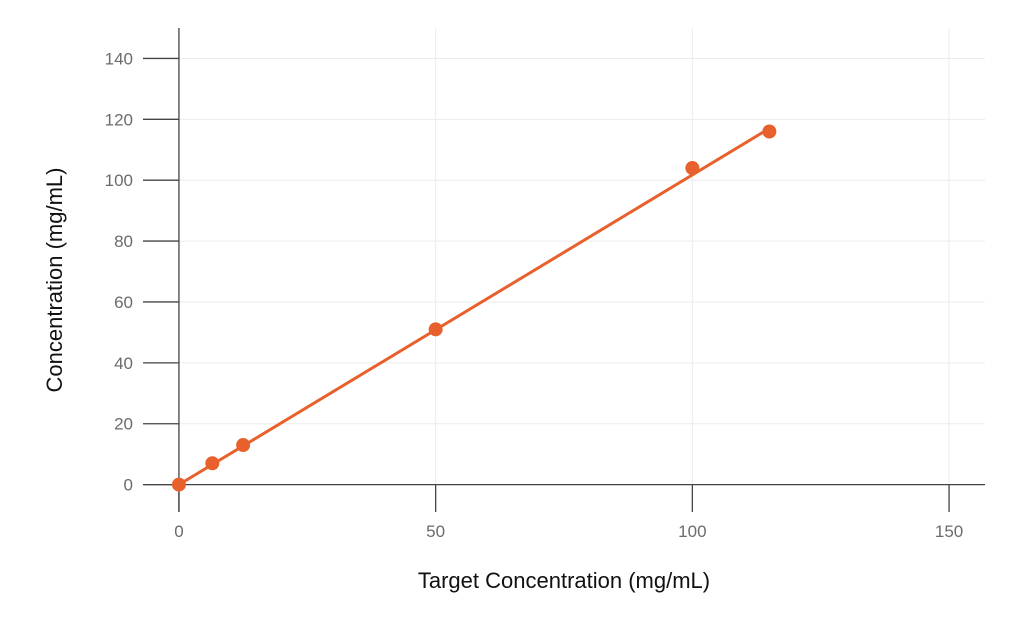  I want to click on x-tick-label: 150, so click(949, 531).